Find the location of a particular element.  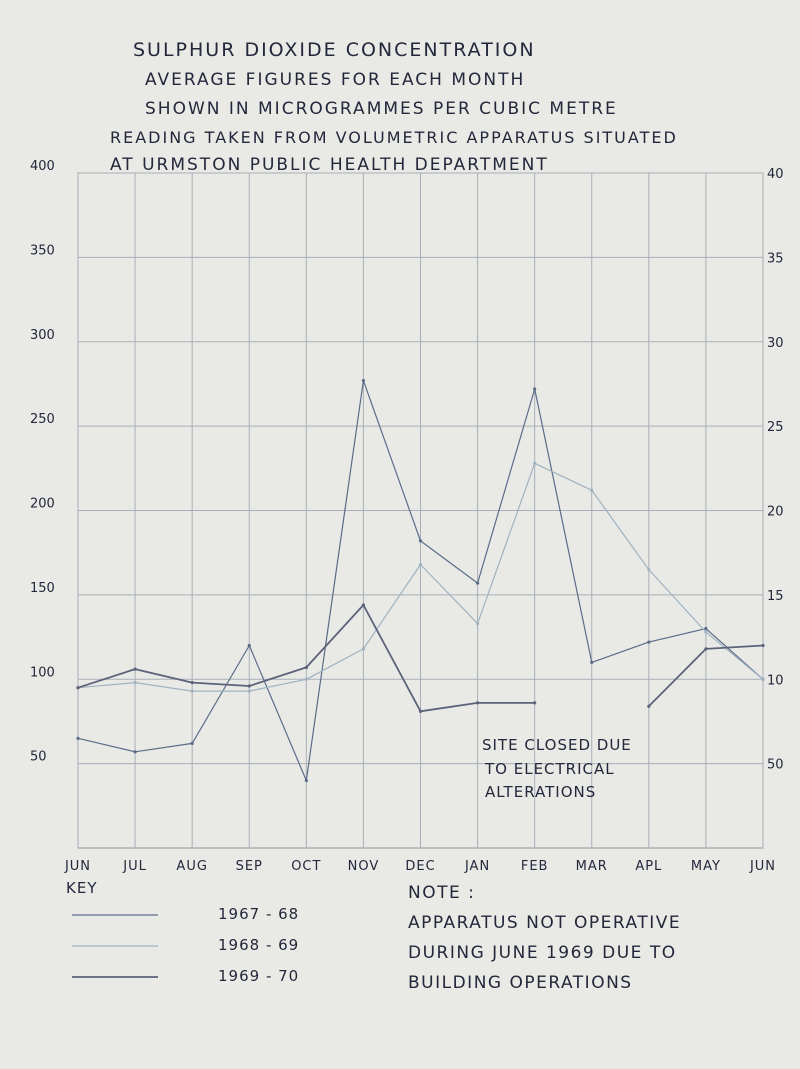

chart-legend: KEY 1967 - 68 1968 - 69 1969 - 70 is located at coordinates (182, 932).